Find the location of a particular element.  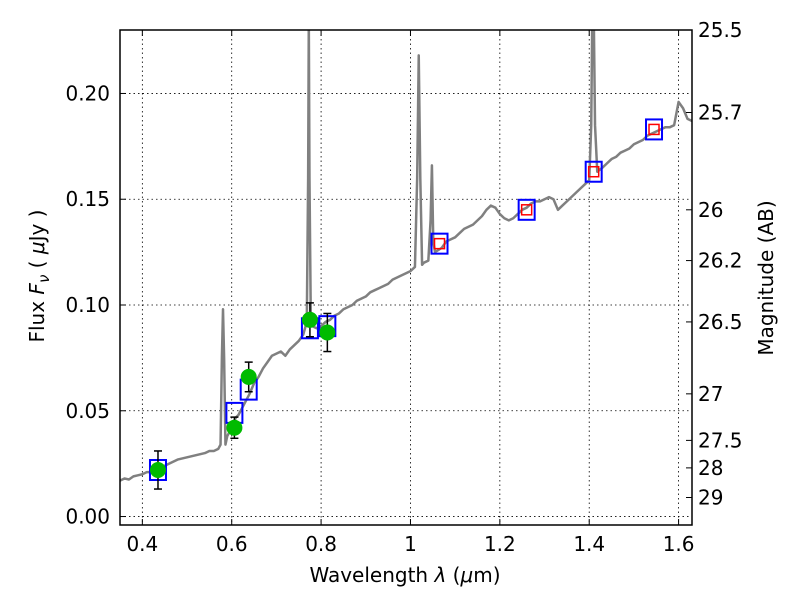

x-tick-label: 1.6 is located at coordinates (679, 544).